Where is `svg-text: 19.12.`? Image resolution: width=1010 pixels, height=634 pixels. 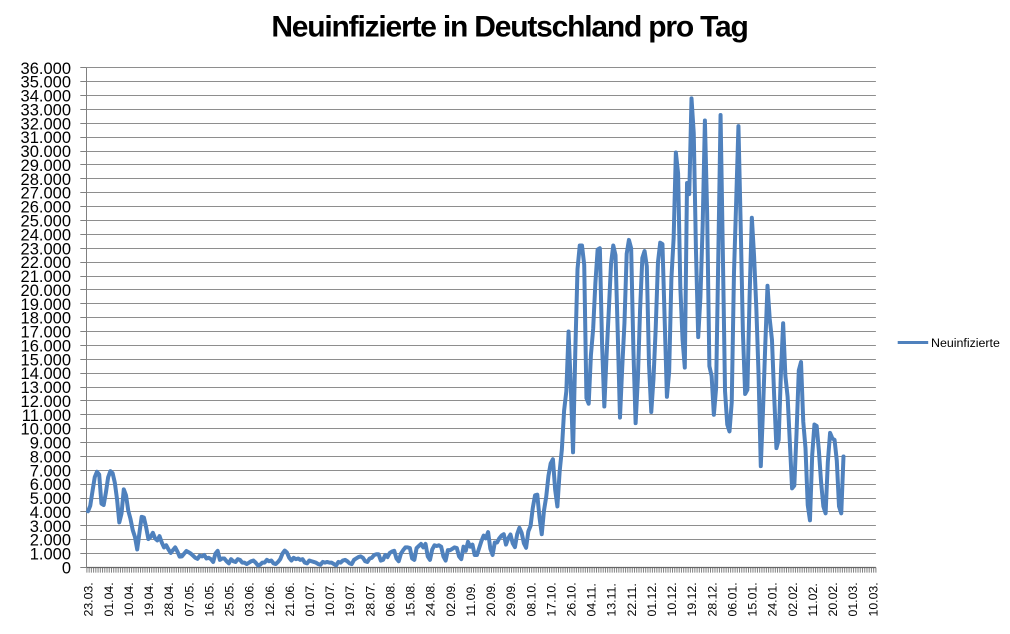
svg-text: 19.12. is located at coordinates (692, 599).